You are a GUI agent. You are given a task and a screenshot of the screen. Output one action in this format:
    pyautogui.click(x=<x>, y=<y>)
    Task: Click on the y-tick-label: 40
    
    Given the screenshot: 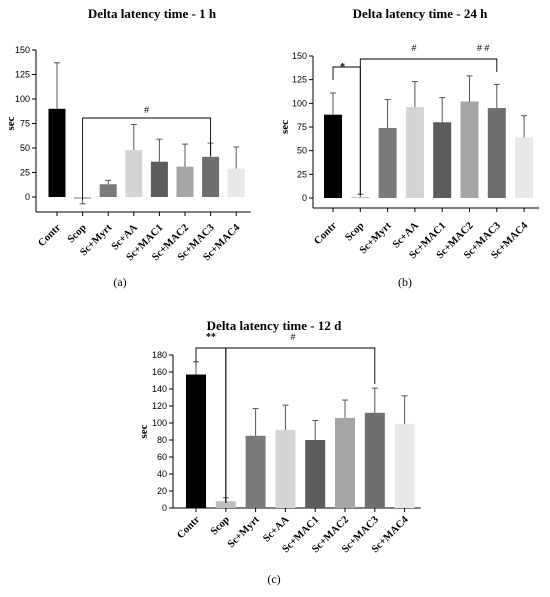 What is the action you would take?
    pyautogui.click(x=162, y=474)
    